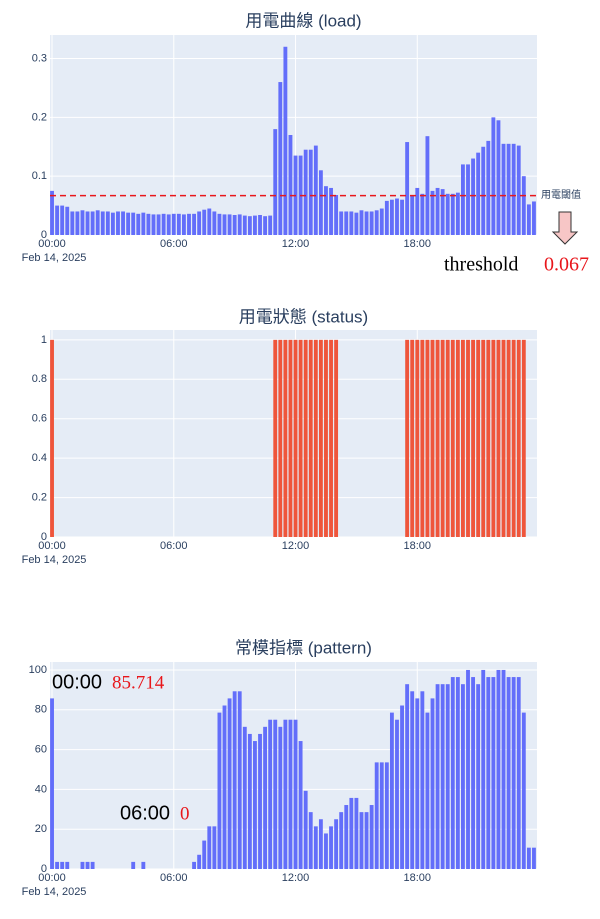 This screenshot has height=919, width=600. What do you see at coordinates (54, 560) in the screenshot?
I see `date-label: Feb 14, 2025` at bounding box center [54, 560].